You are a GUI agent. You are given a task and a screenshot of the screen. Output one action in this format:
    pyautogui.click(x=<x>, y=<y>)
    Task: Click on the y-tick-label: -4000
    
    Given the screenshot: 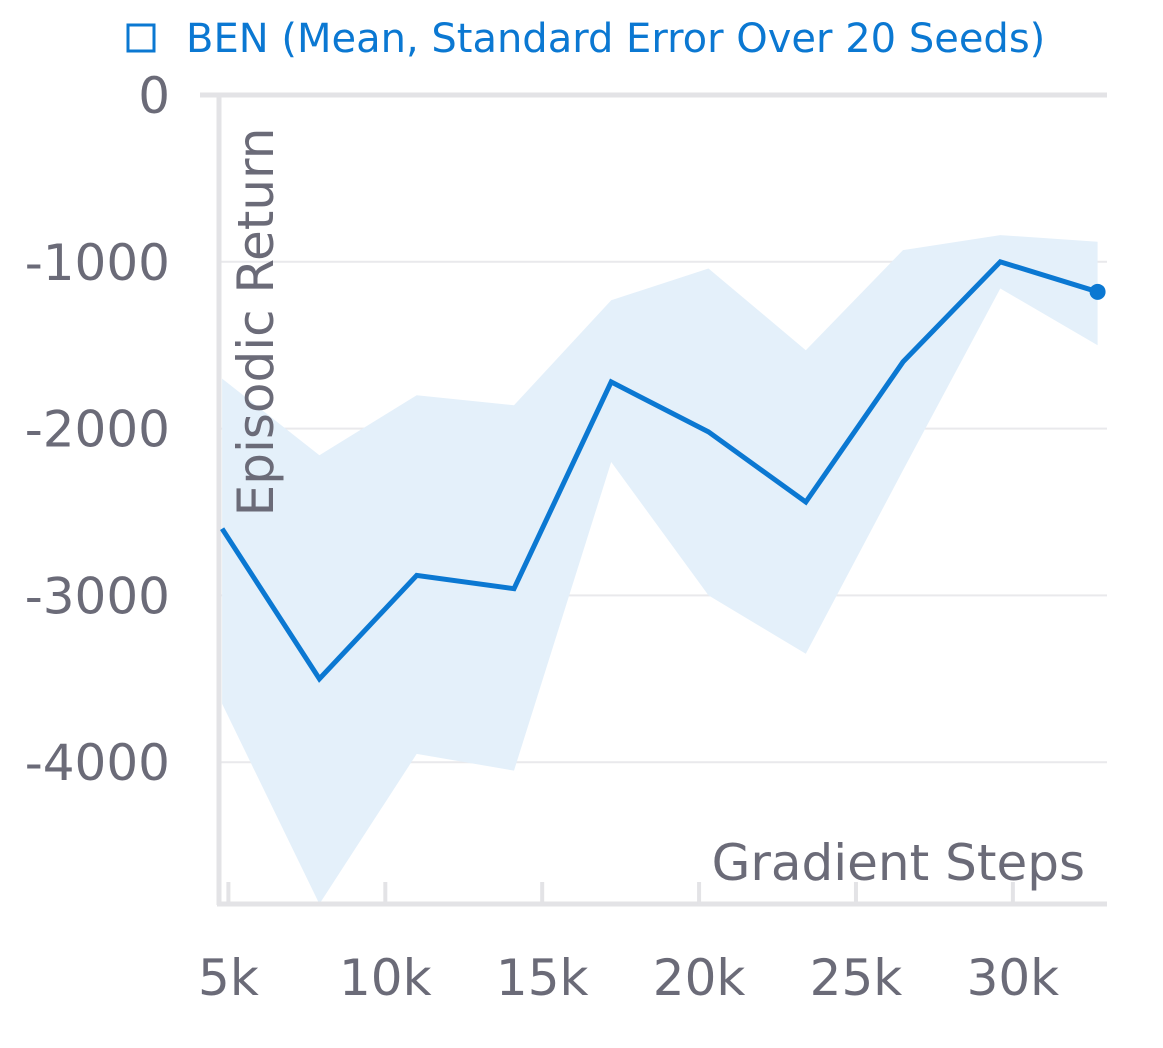 What is the action you would take?
    pyautogui.click(x=97, y=763)
    